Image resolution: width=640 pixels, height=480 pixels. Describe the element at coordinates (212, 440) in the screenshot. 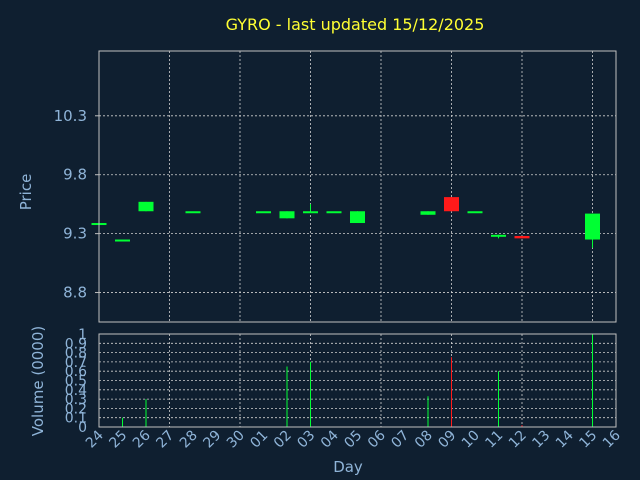

I see `x-tick-label: 29` at that location.